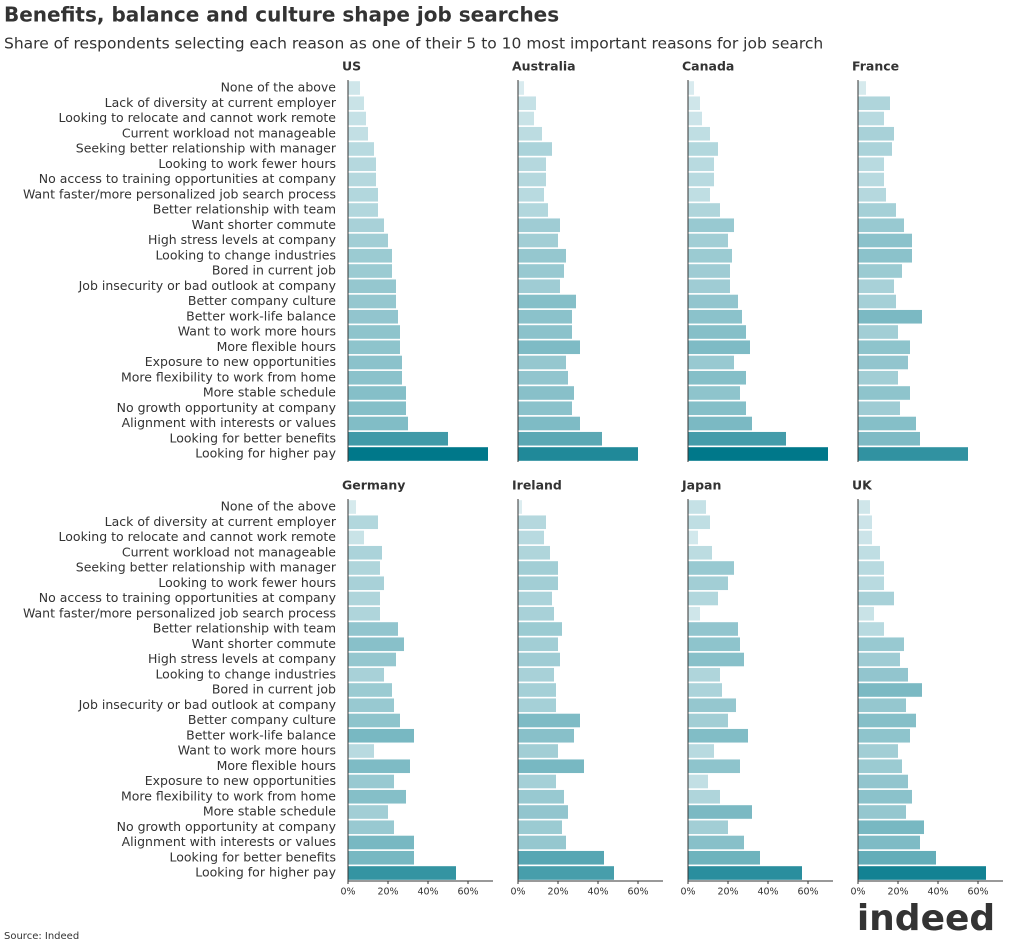  I want to click on category-label: More stable schedule, so click(269, 392).